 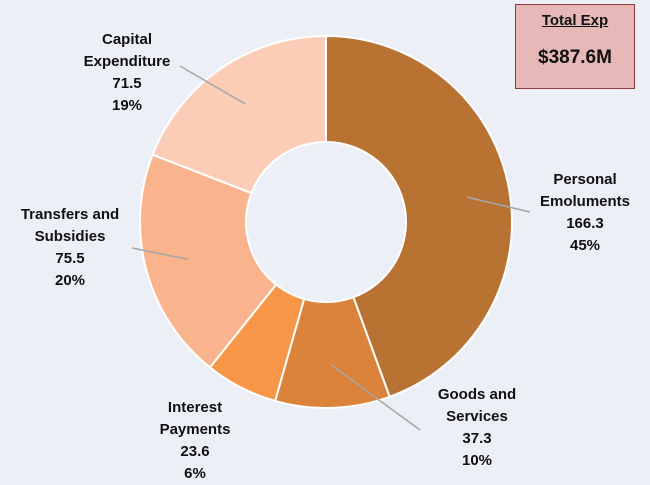 What do you see at coordinates (575, 57) in the screenshot?
I see `total-value: $387.6M` at bounding box center [575, 57].